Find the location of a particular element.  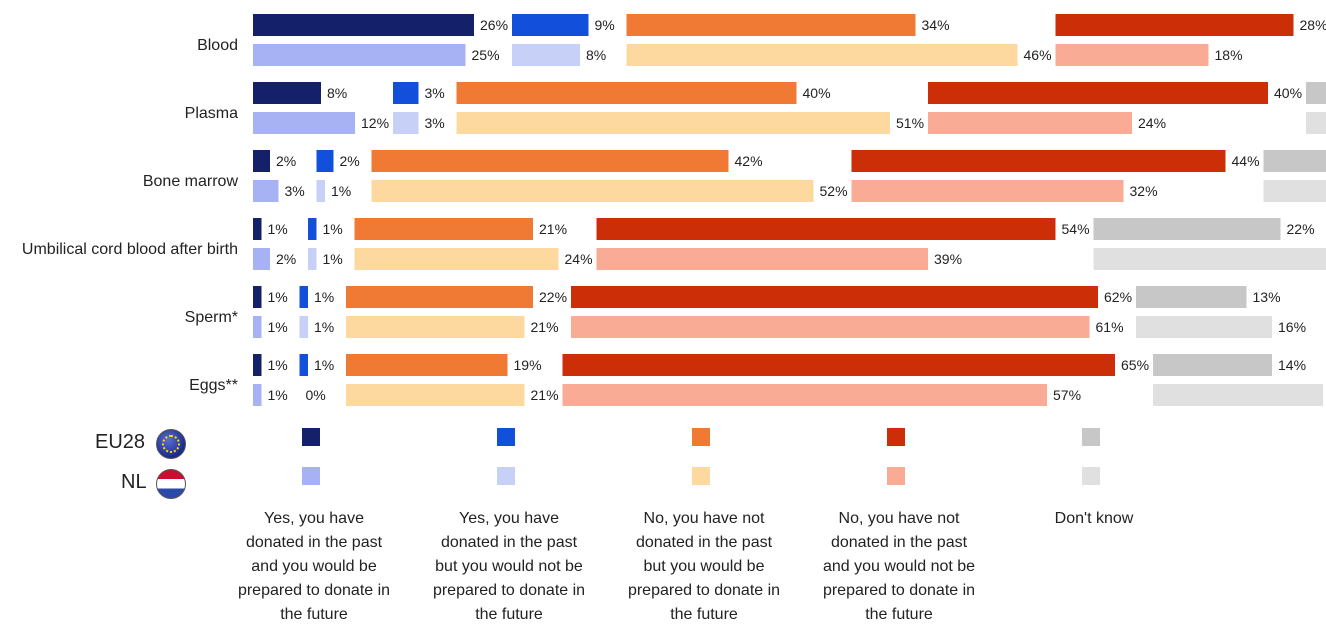

eu-flag-icon is located at coordinates (171, 444).